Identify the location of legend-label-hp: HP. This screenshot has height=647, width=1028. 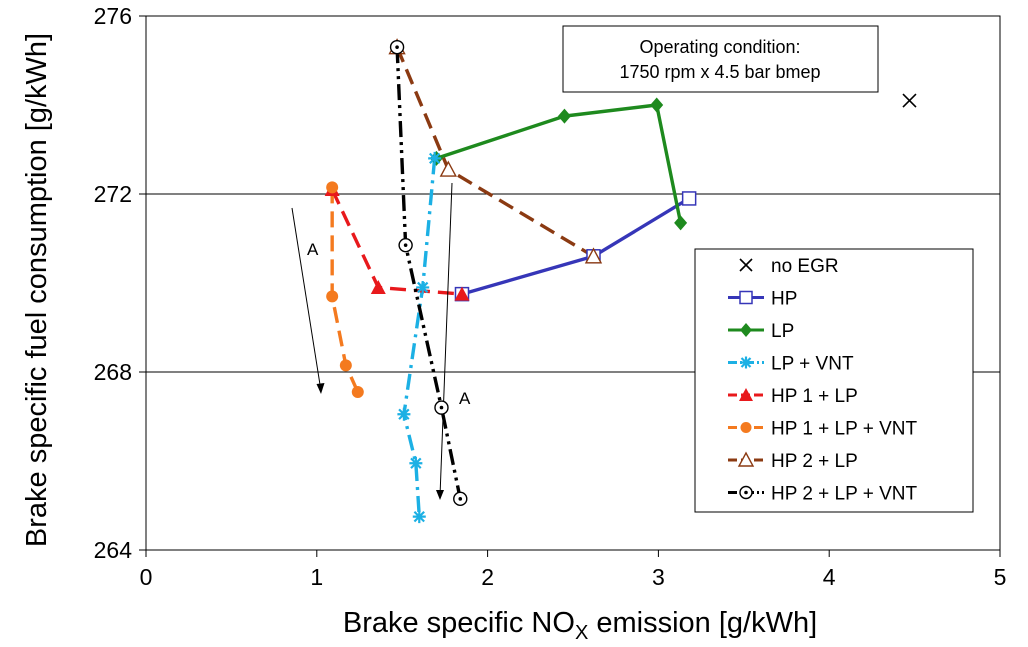
(784, 299).